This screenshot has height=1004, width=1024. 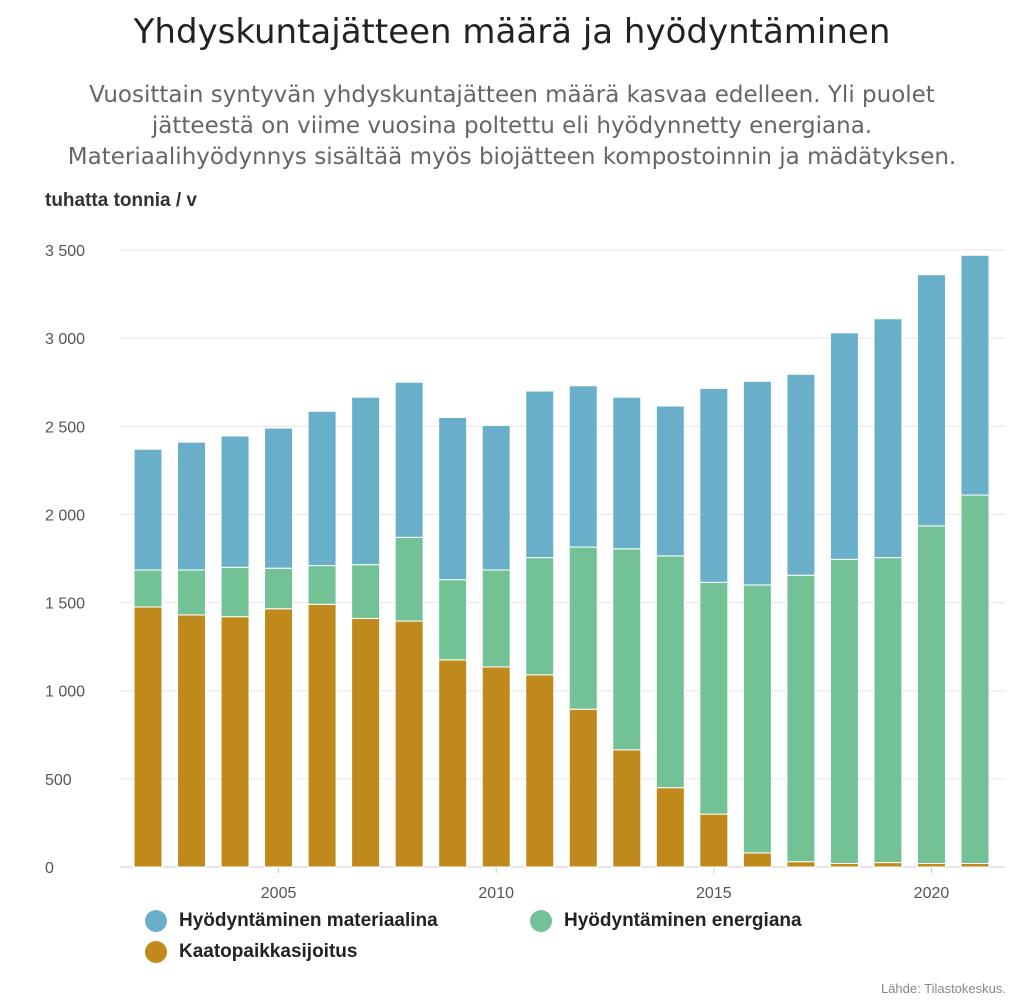 What do you see at coordinates (268, 951) in the screenshot?
I see `legend-label: Kaatopaikkasijoitus` at bounding box center [268, 951].